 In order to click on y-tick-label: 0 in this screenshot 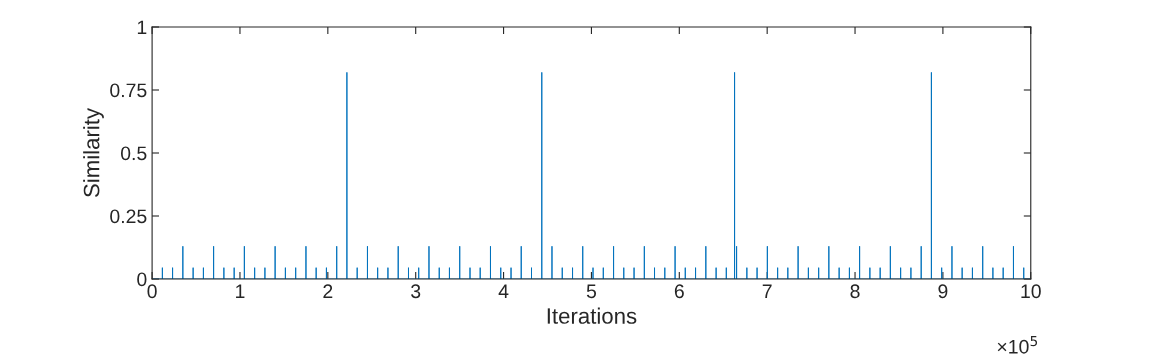, I will do `click(142, 279)`.